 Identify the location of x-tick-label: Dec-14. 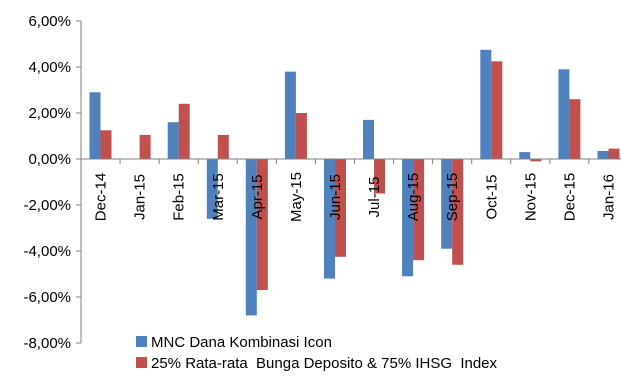
(101, 197).